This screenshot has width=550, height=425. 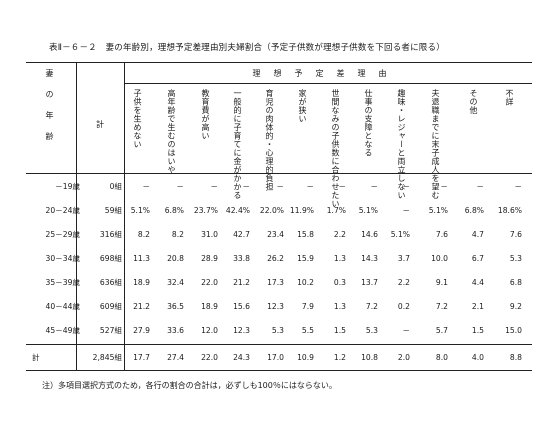 I want to click on cell: 22.0, so click(x=209, y=282).